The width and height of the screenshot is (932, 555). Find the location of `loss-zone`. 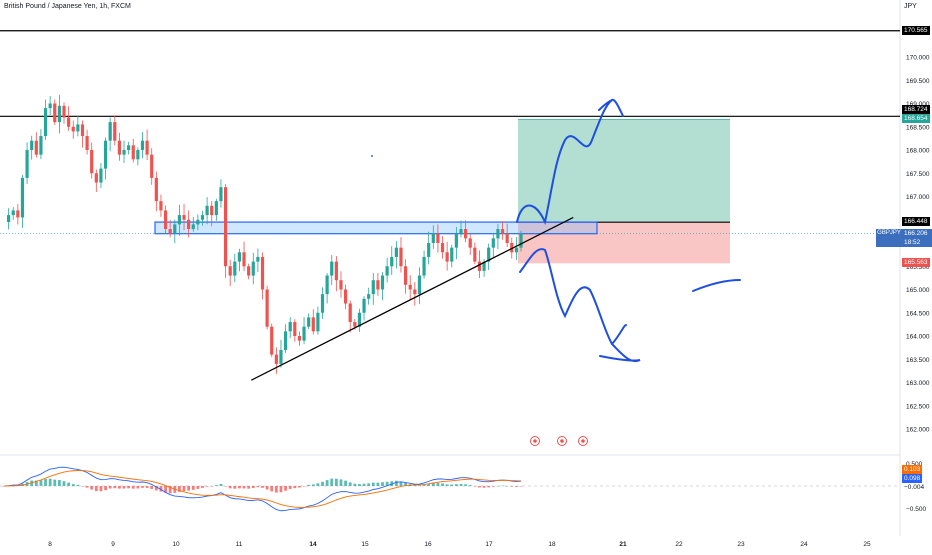

loss-zone is located at coordinates (624, 243).